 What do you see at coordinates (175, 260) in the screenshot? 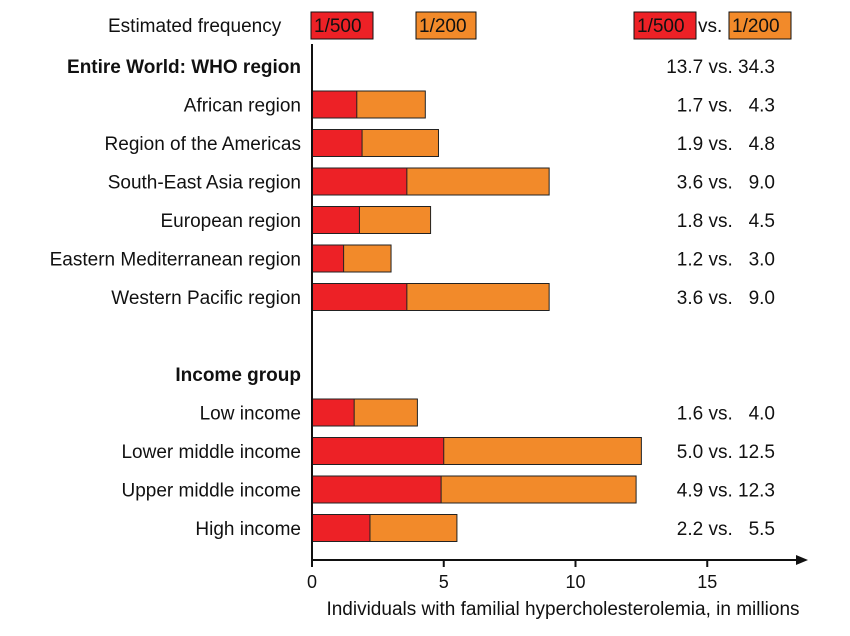
I see `row-label: Eastern Mediterranean region` at bounding box center [175, 260].